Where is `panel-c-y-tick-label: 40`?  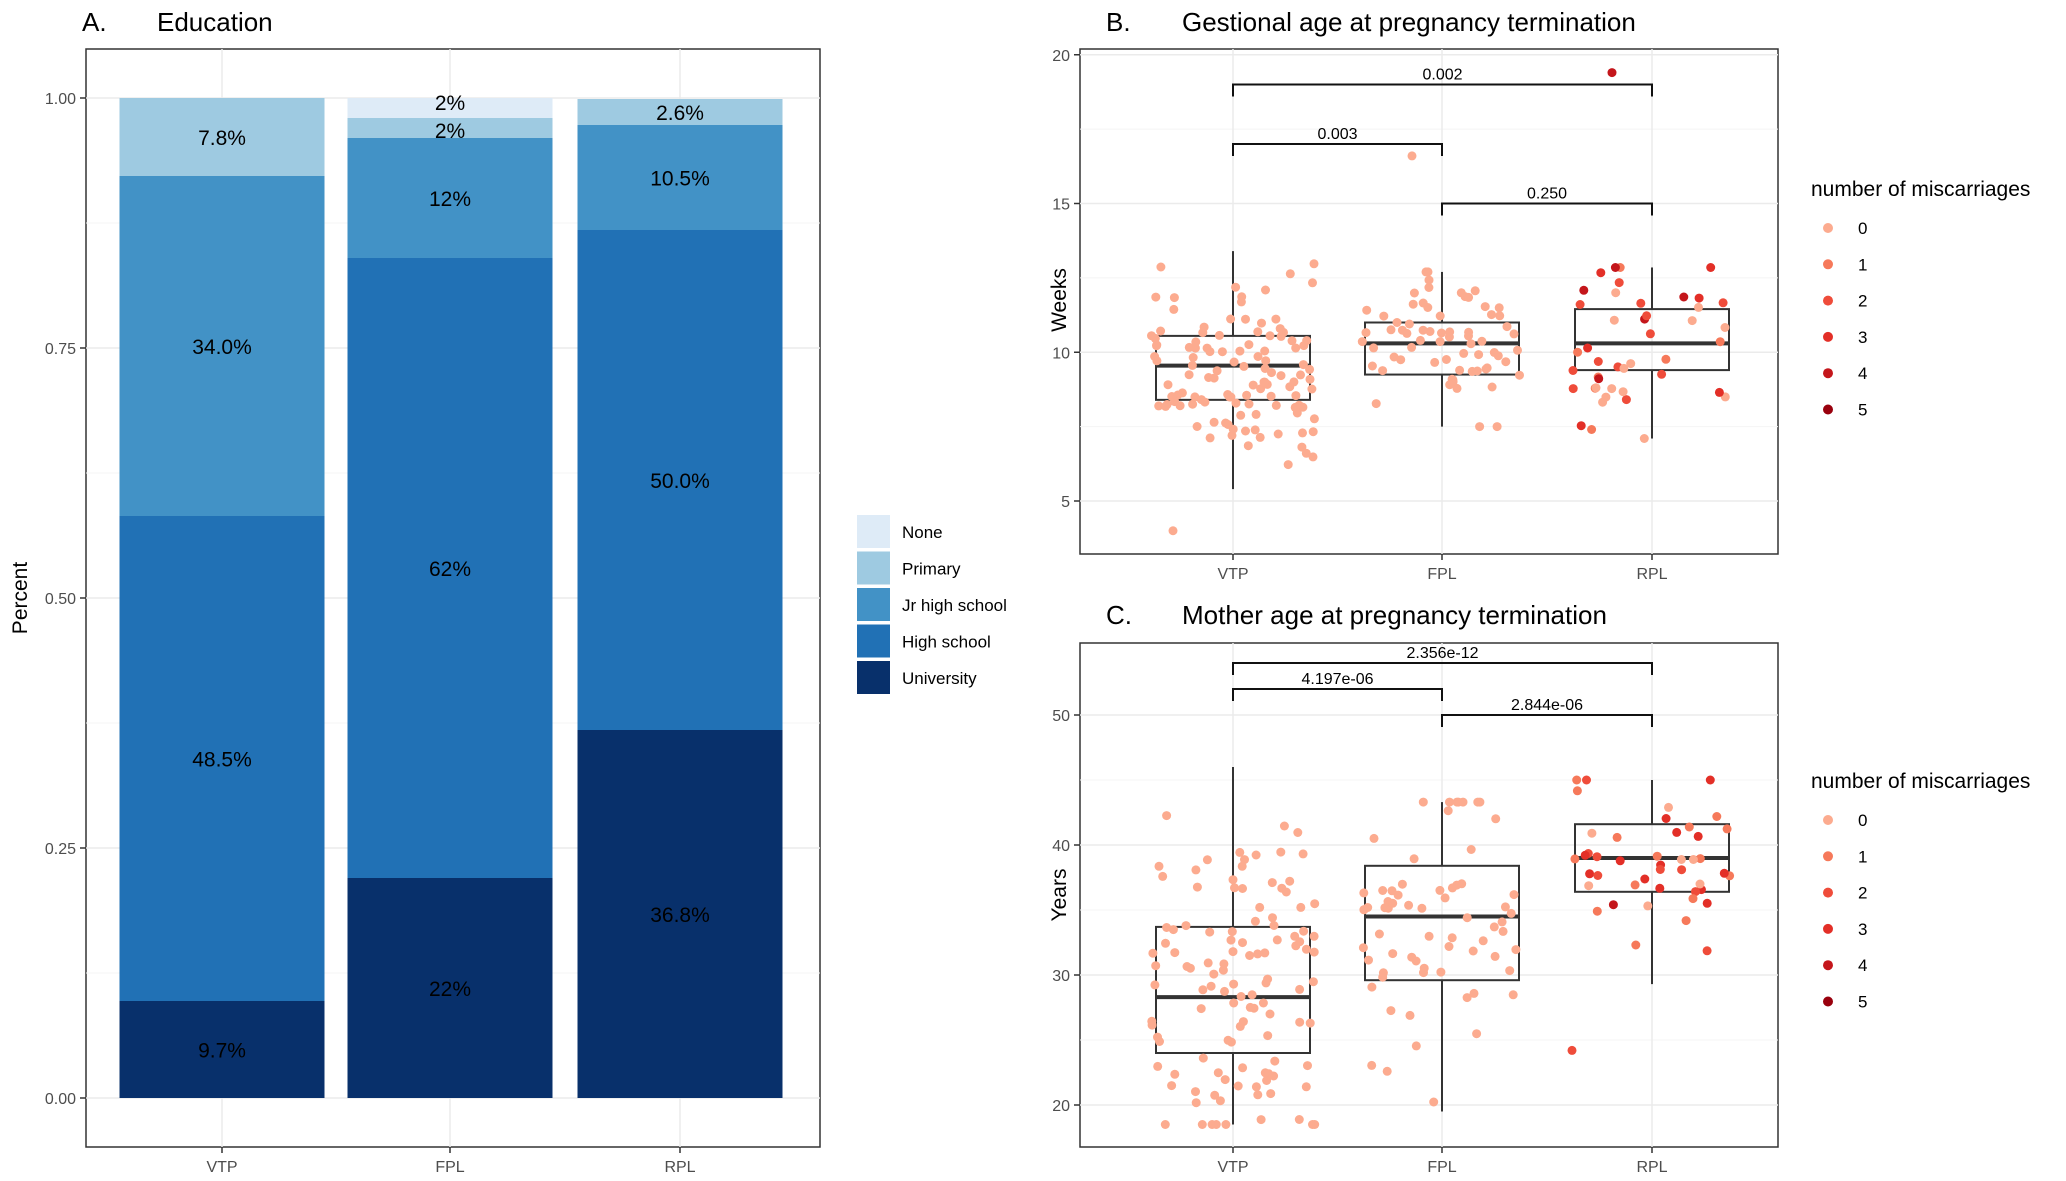
panel-c-y-tick-label: 40 is located at coordinates (1061, 846).